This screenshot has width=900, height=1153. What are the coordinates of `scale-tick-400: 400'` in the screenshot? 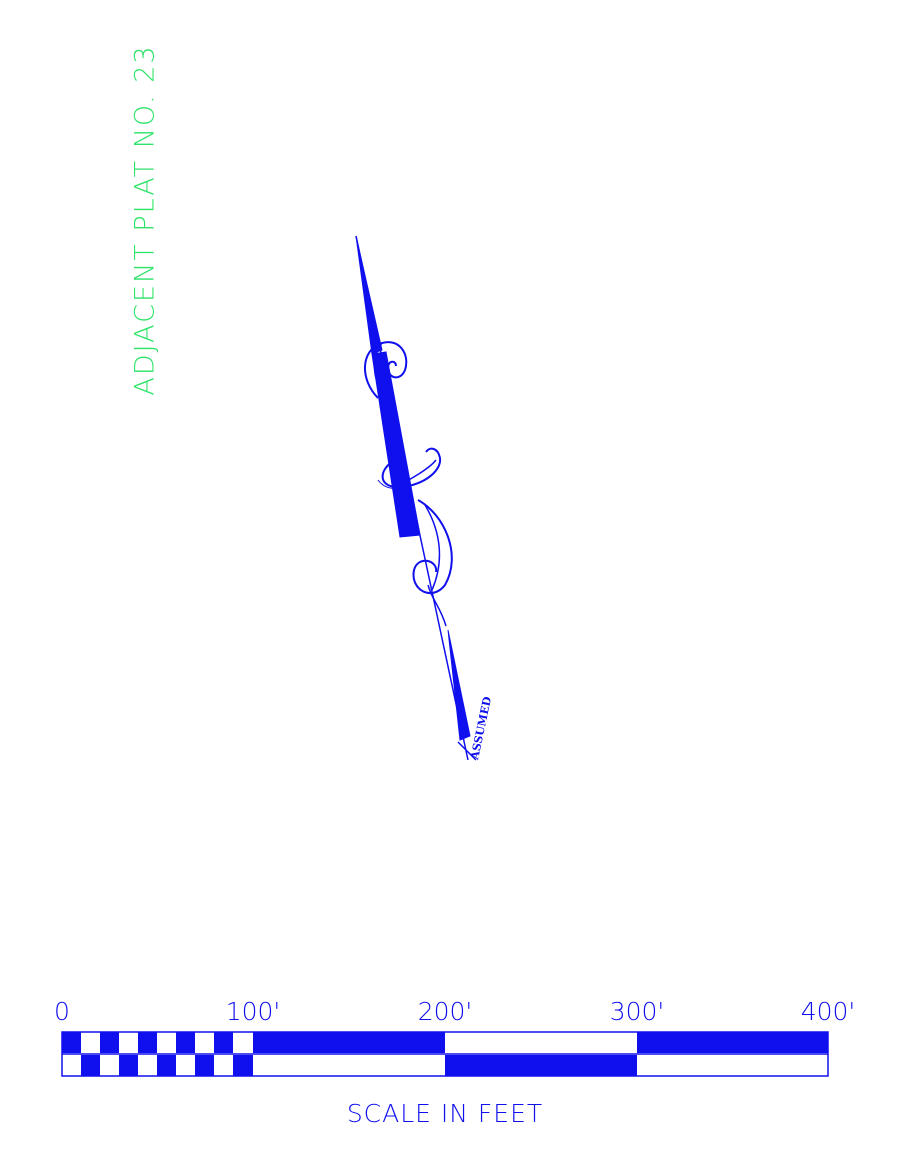 It's located at (828, 1011).